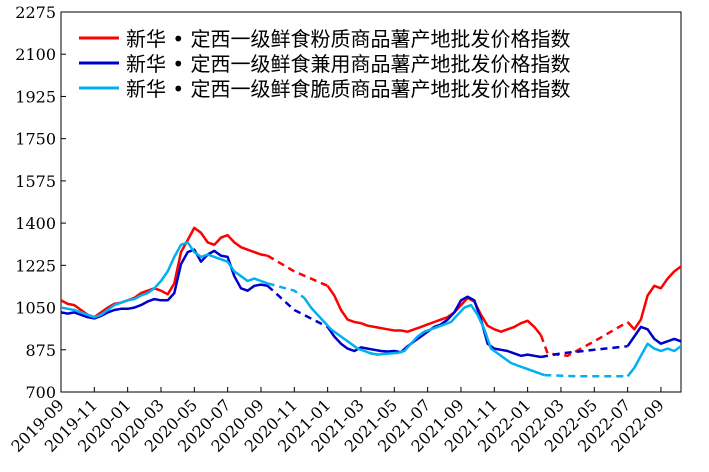 This screenshot has height=472, width=709. What do you see at coordinates (35, 223) in the screenshot?
I see `y-tick-label: 1400` at bounding box center [35, 223].